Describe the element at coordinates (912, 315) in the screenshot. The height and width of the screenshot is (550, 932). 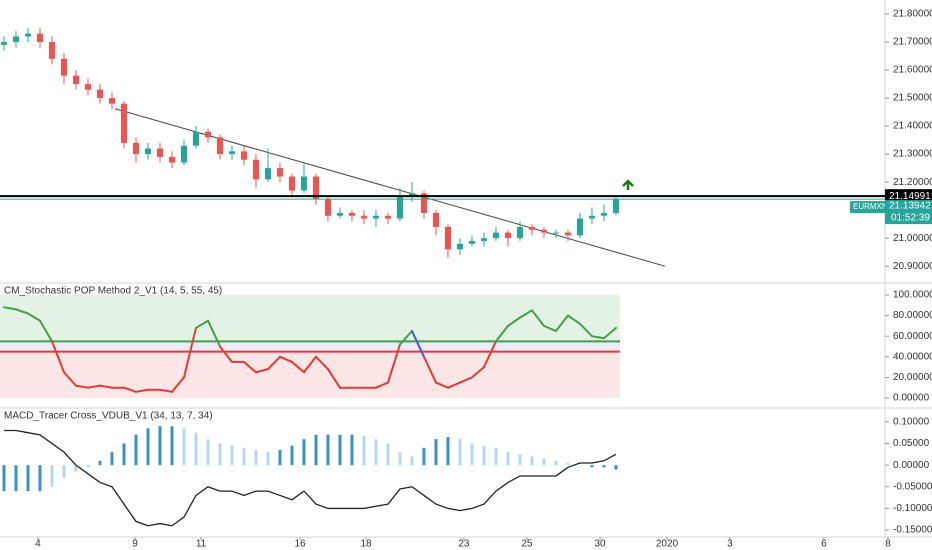
I see `y-tick-label: 80.00000` at that location.